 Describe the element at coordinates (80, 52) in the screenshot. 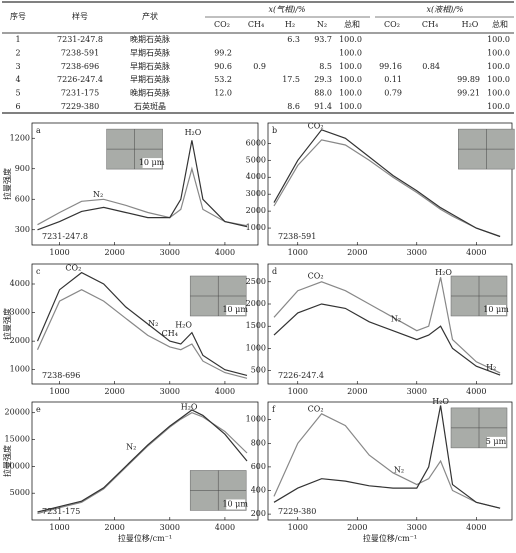

I see `table-cell: 7238-591` at that location.